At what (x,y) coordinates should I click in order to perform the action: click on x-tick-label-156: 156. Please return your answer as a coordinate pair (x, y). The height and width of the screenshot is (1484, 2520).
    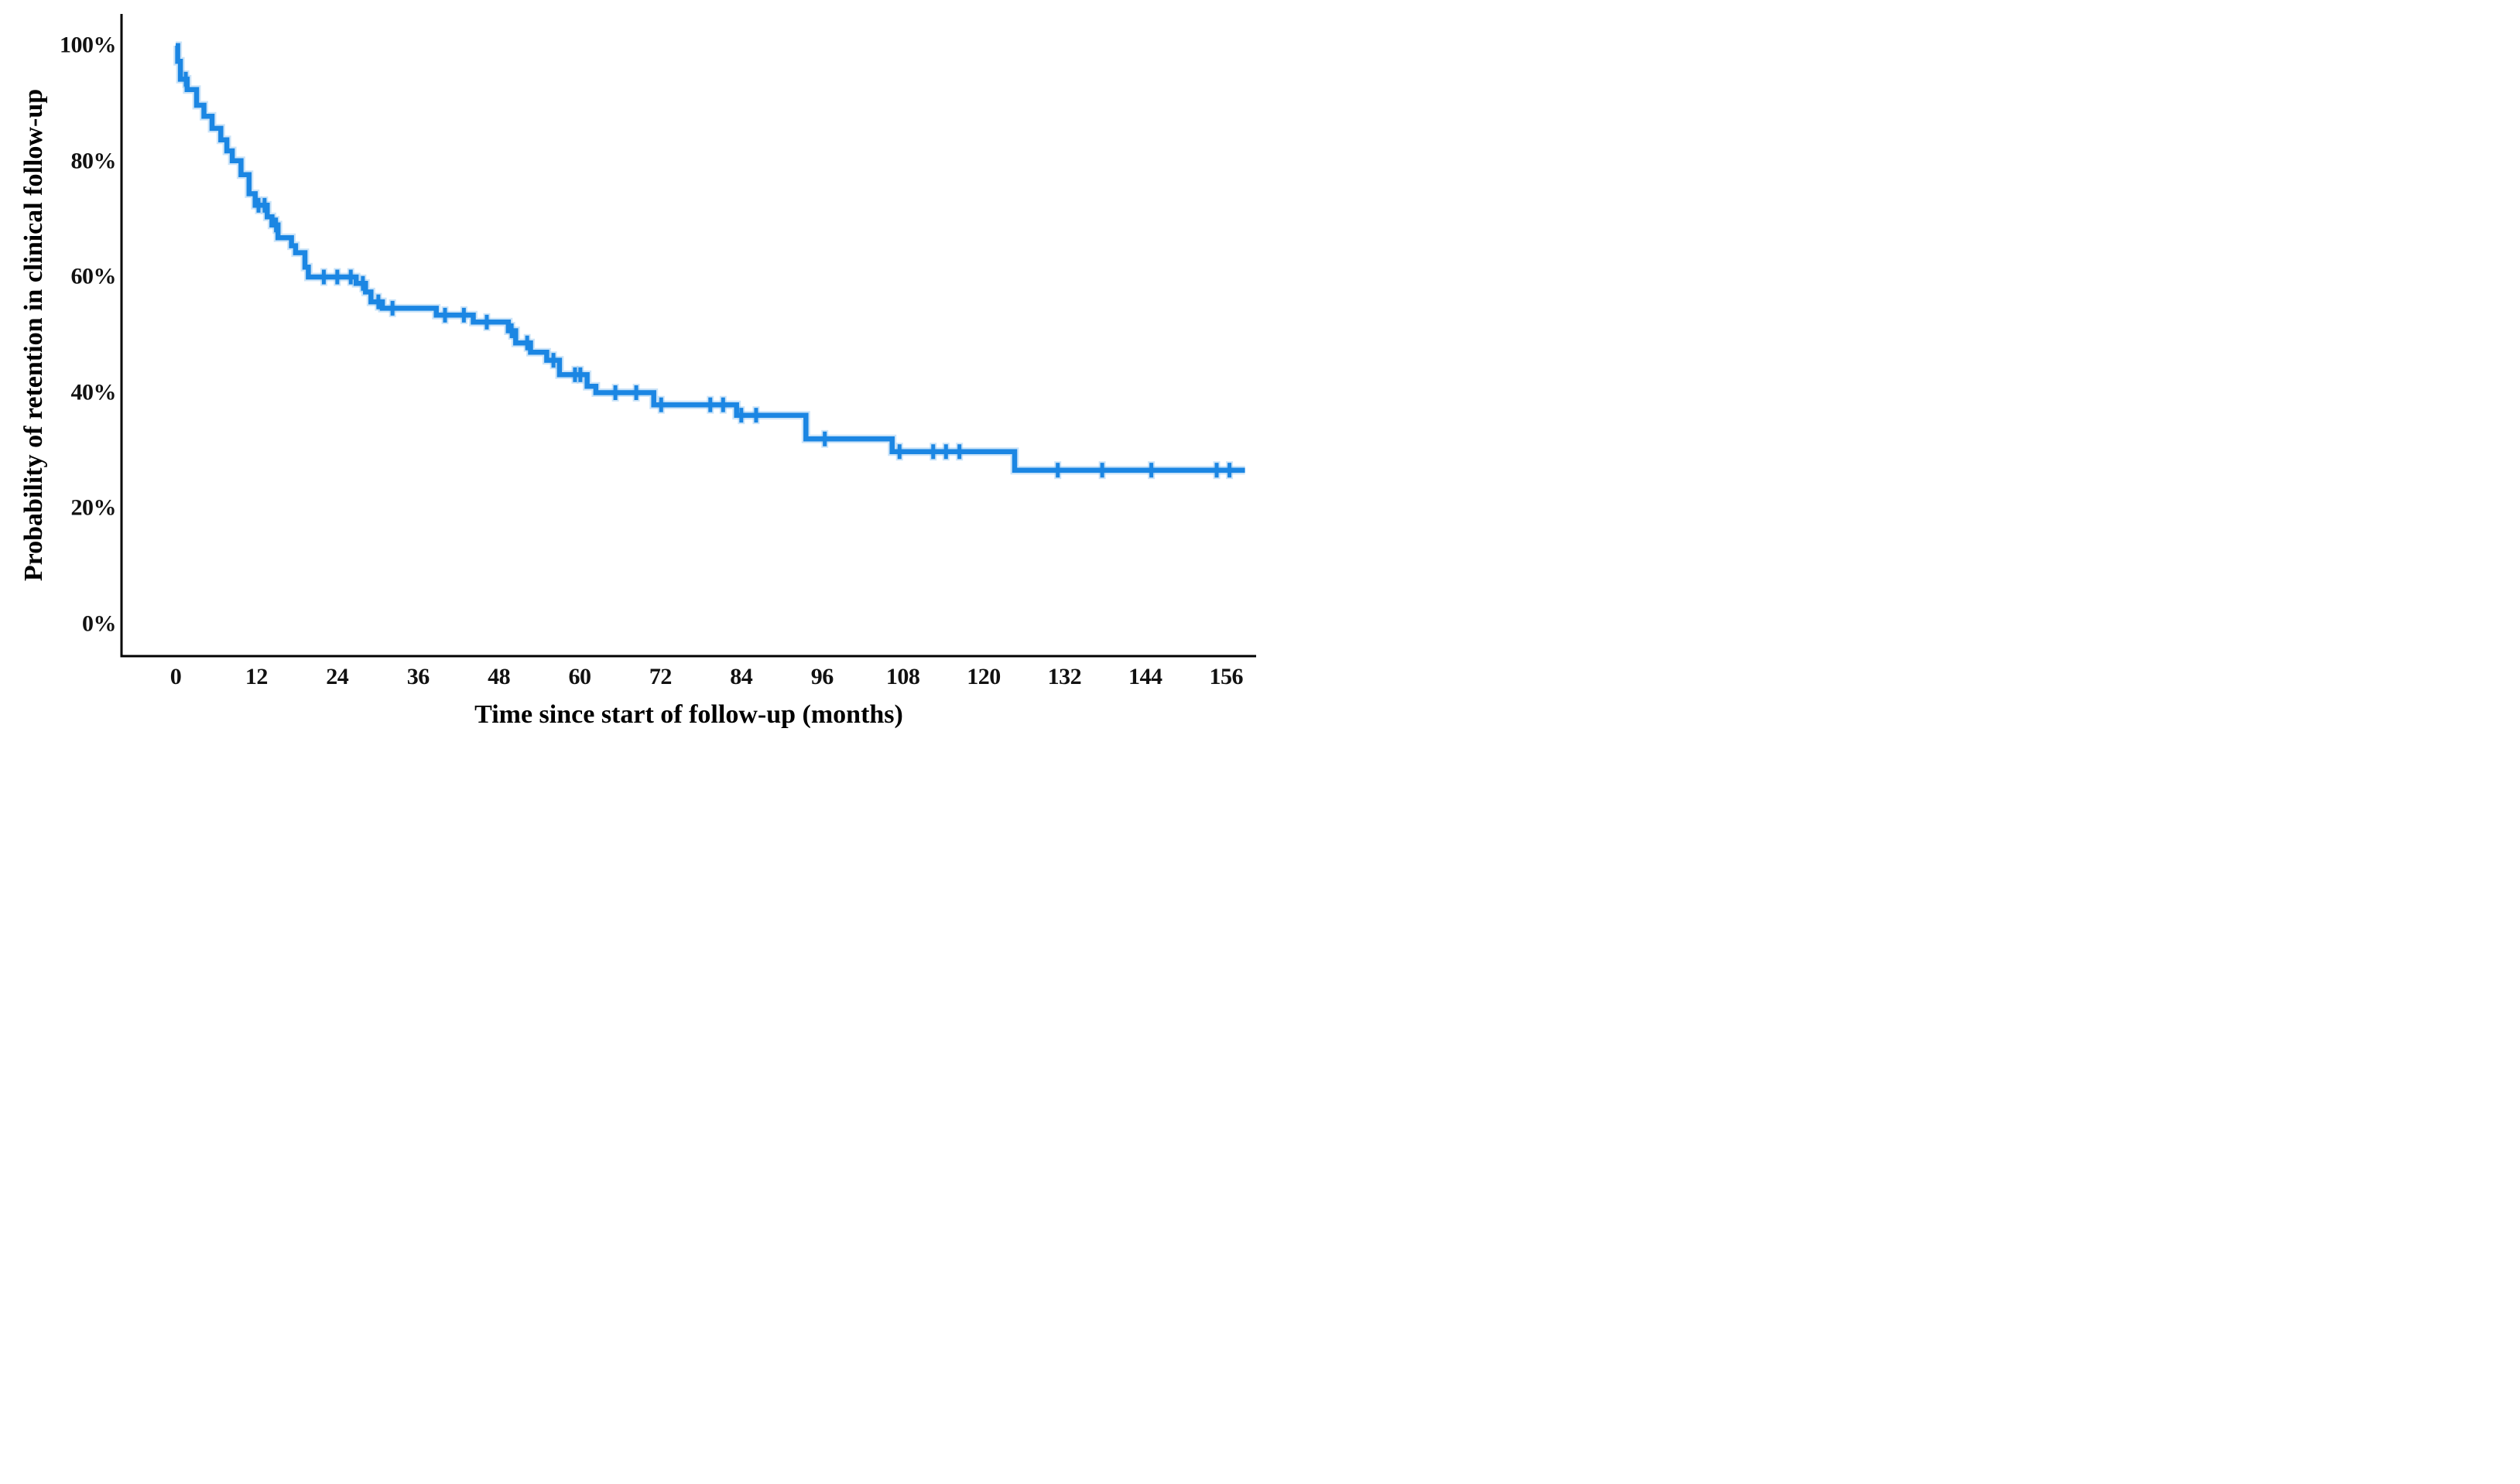
    Looking at the image, I should click on (1226, 677).